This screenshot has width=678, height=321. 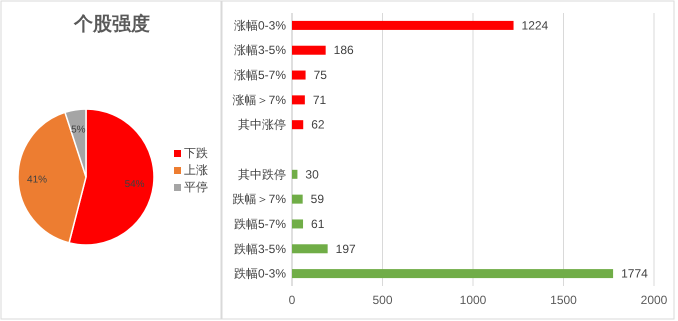 What do you see at coordinates (292, 300) in the screenshot?
I see `x-tick-label: 0` at bounding box center [292, 300].